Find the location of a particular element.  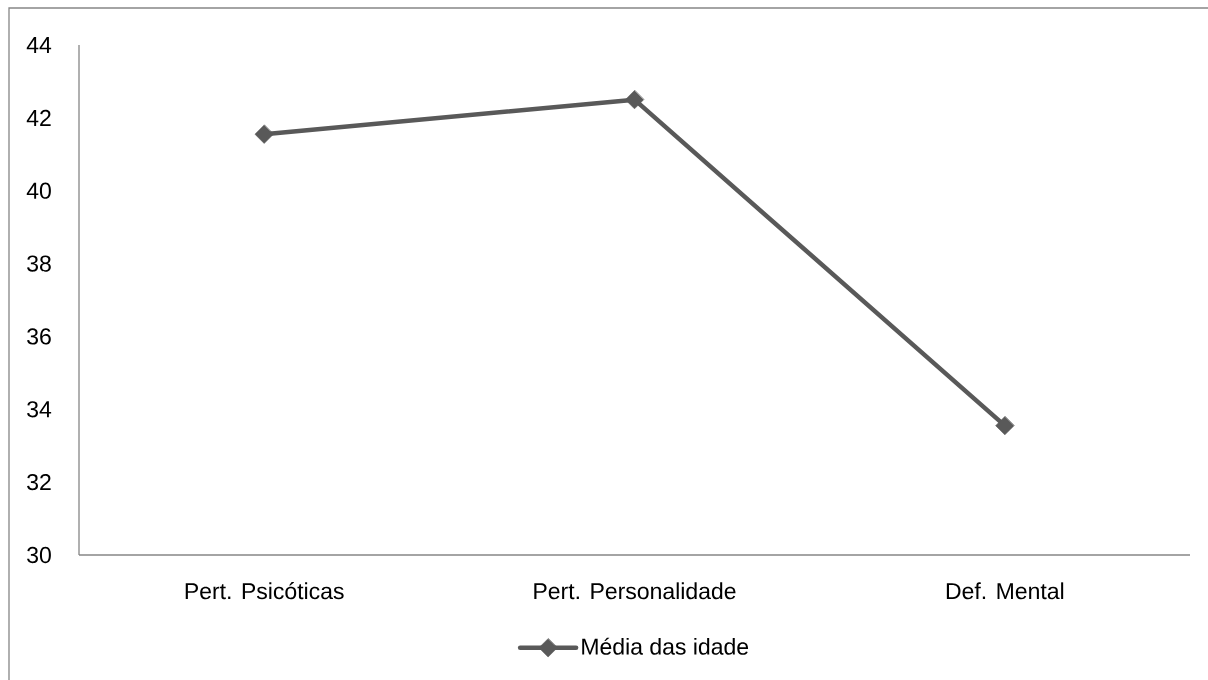

x-tick-label: Pert. Personalidade is located at coordinates (635, 591).